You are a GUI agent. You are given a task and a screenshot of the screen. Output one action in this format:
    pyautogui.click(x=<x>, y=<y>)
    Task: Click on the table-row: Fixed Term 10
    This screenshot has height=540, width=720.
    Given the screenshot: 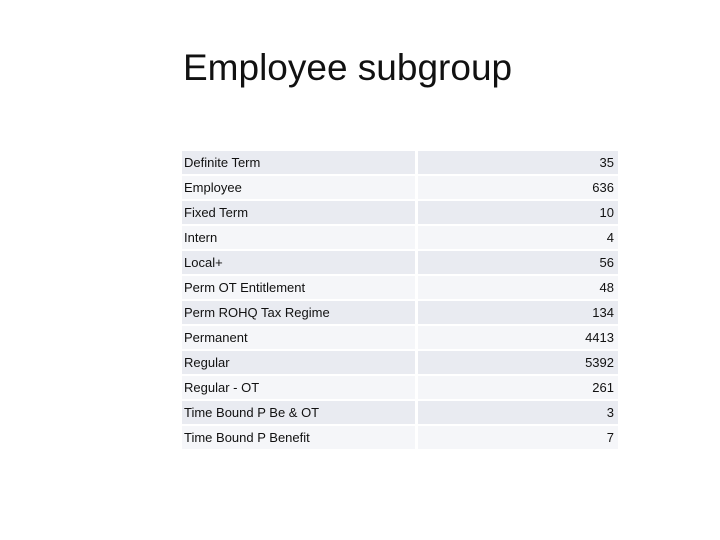 What is the action you would take?
    pyautogui.click(x=400, y=213)
    